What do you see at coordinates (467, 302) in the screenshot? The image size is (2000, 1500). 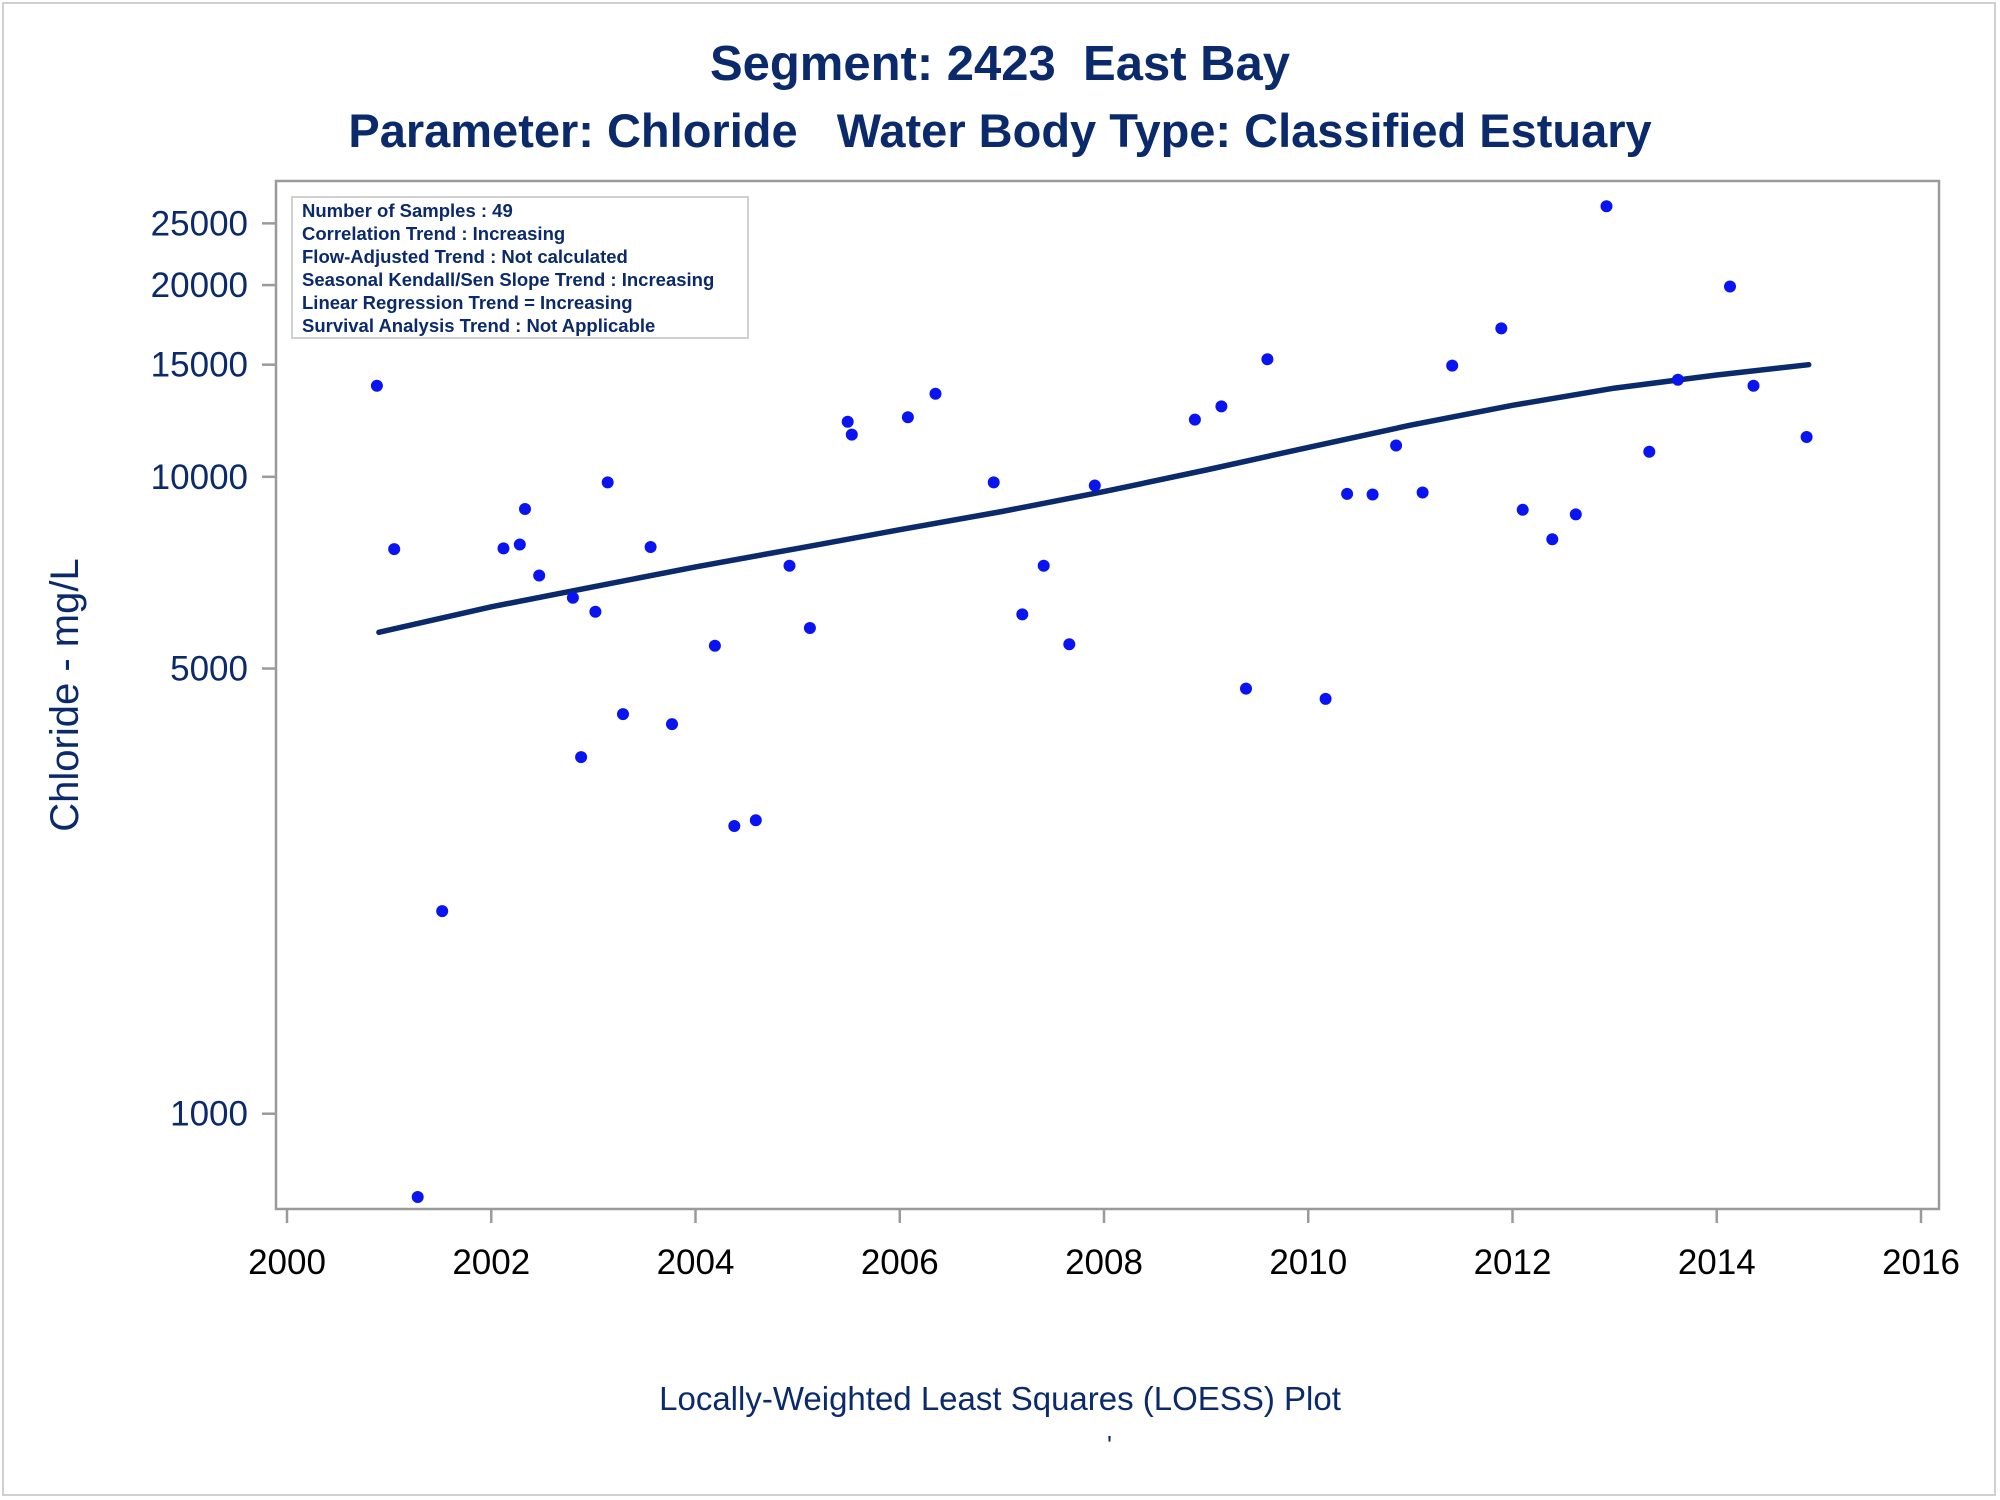 I see `stats-legend-line: Linear Regression Trend = Increasing` at bounding box center [467, 302].